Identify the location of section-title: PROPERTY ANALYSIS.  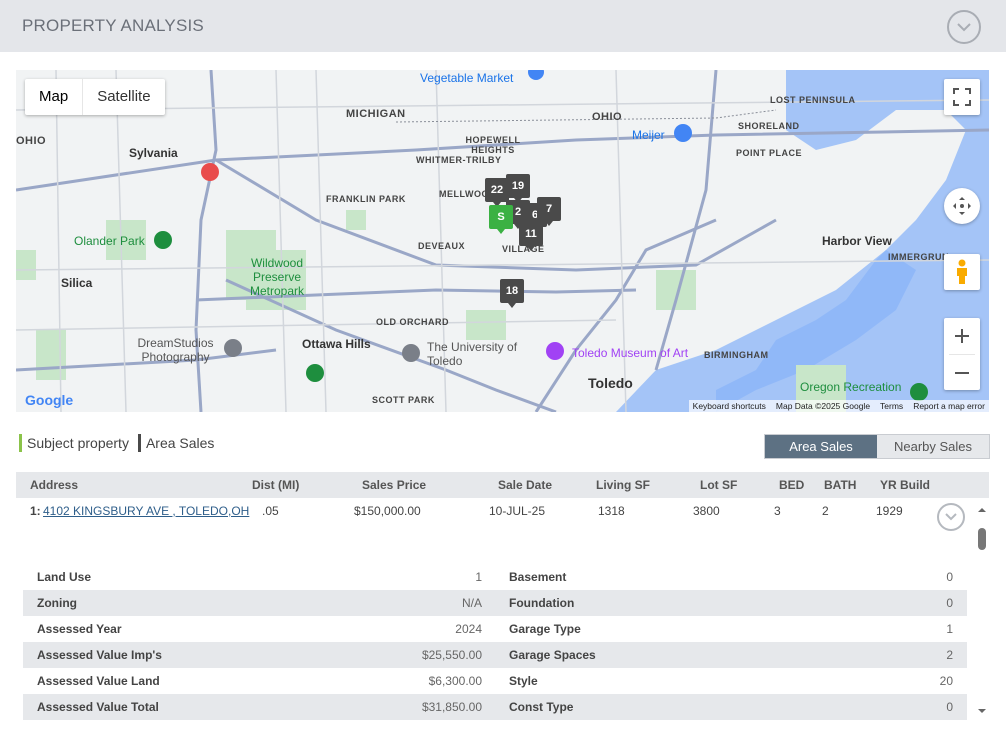
(113, 25).